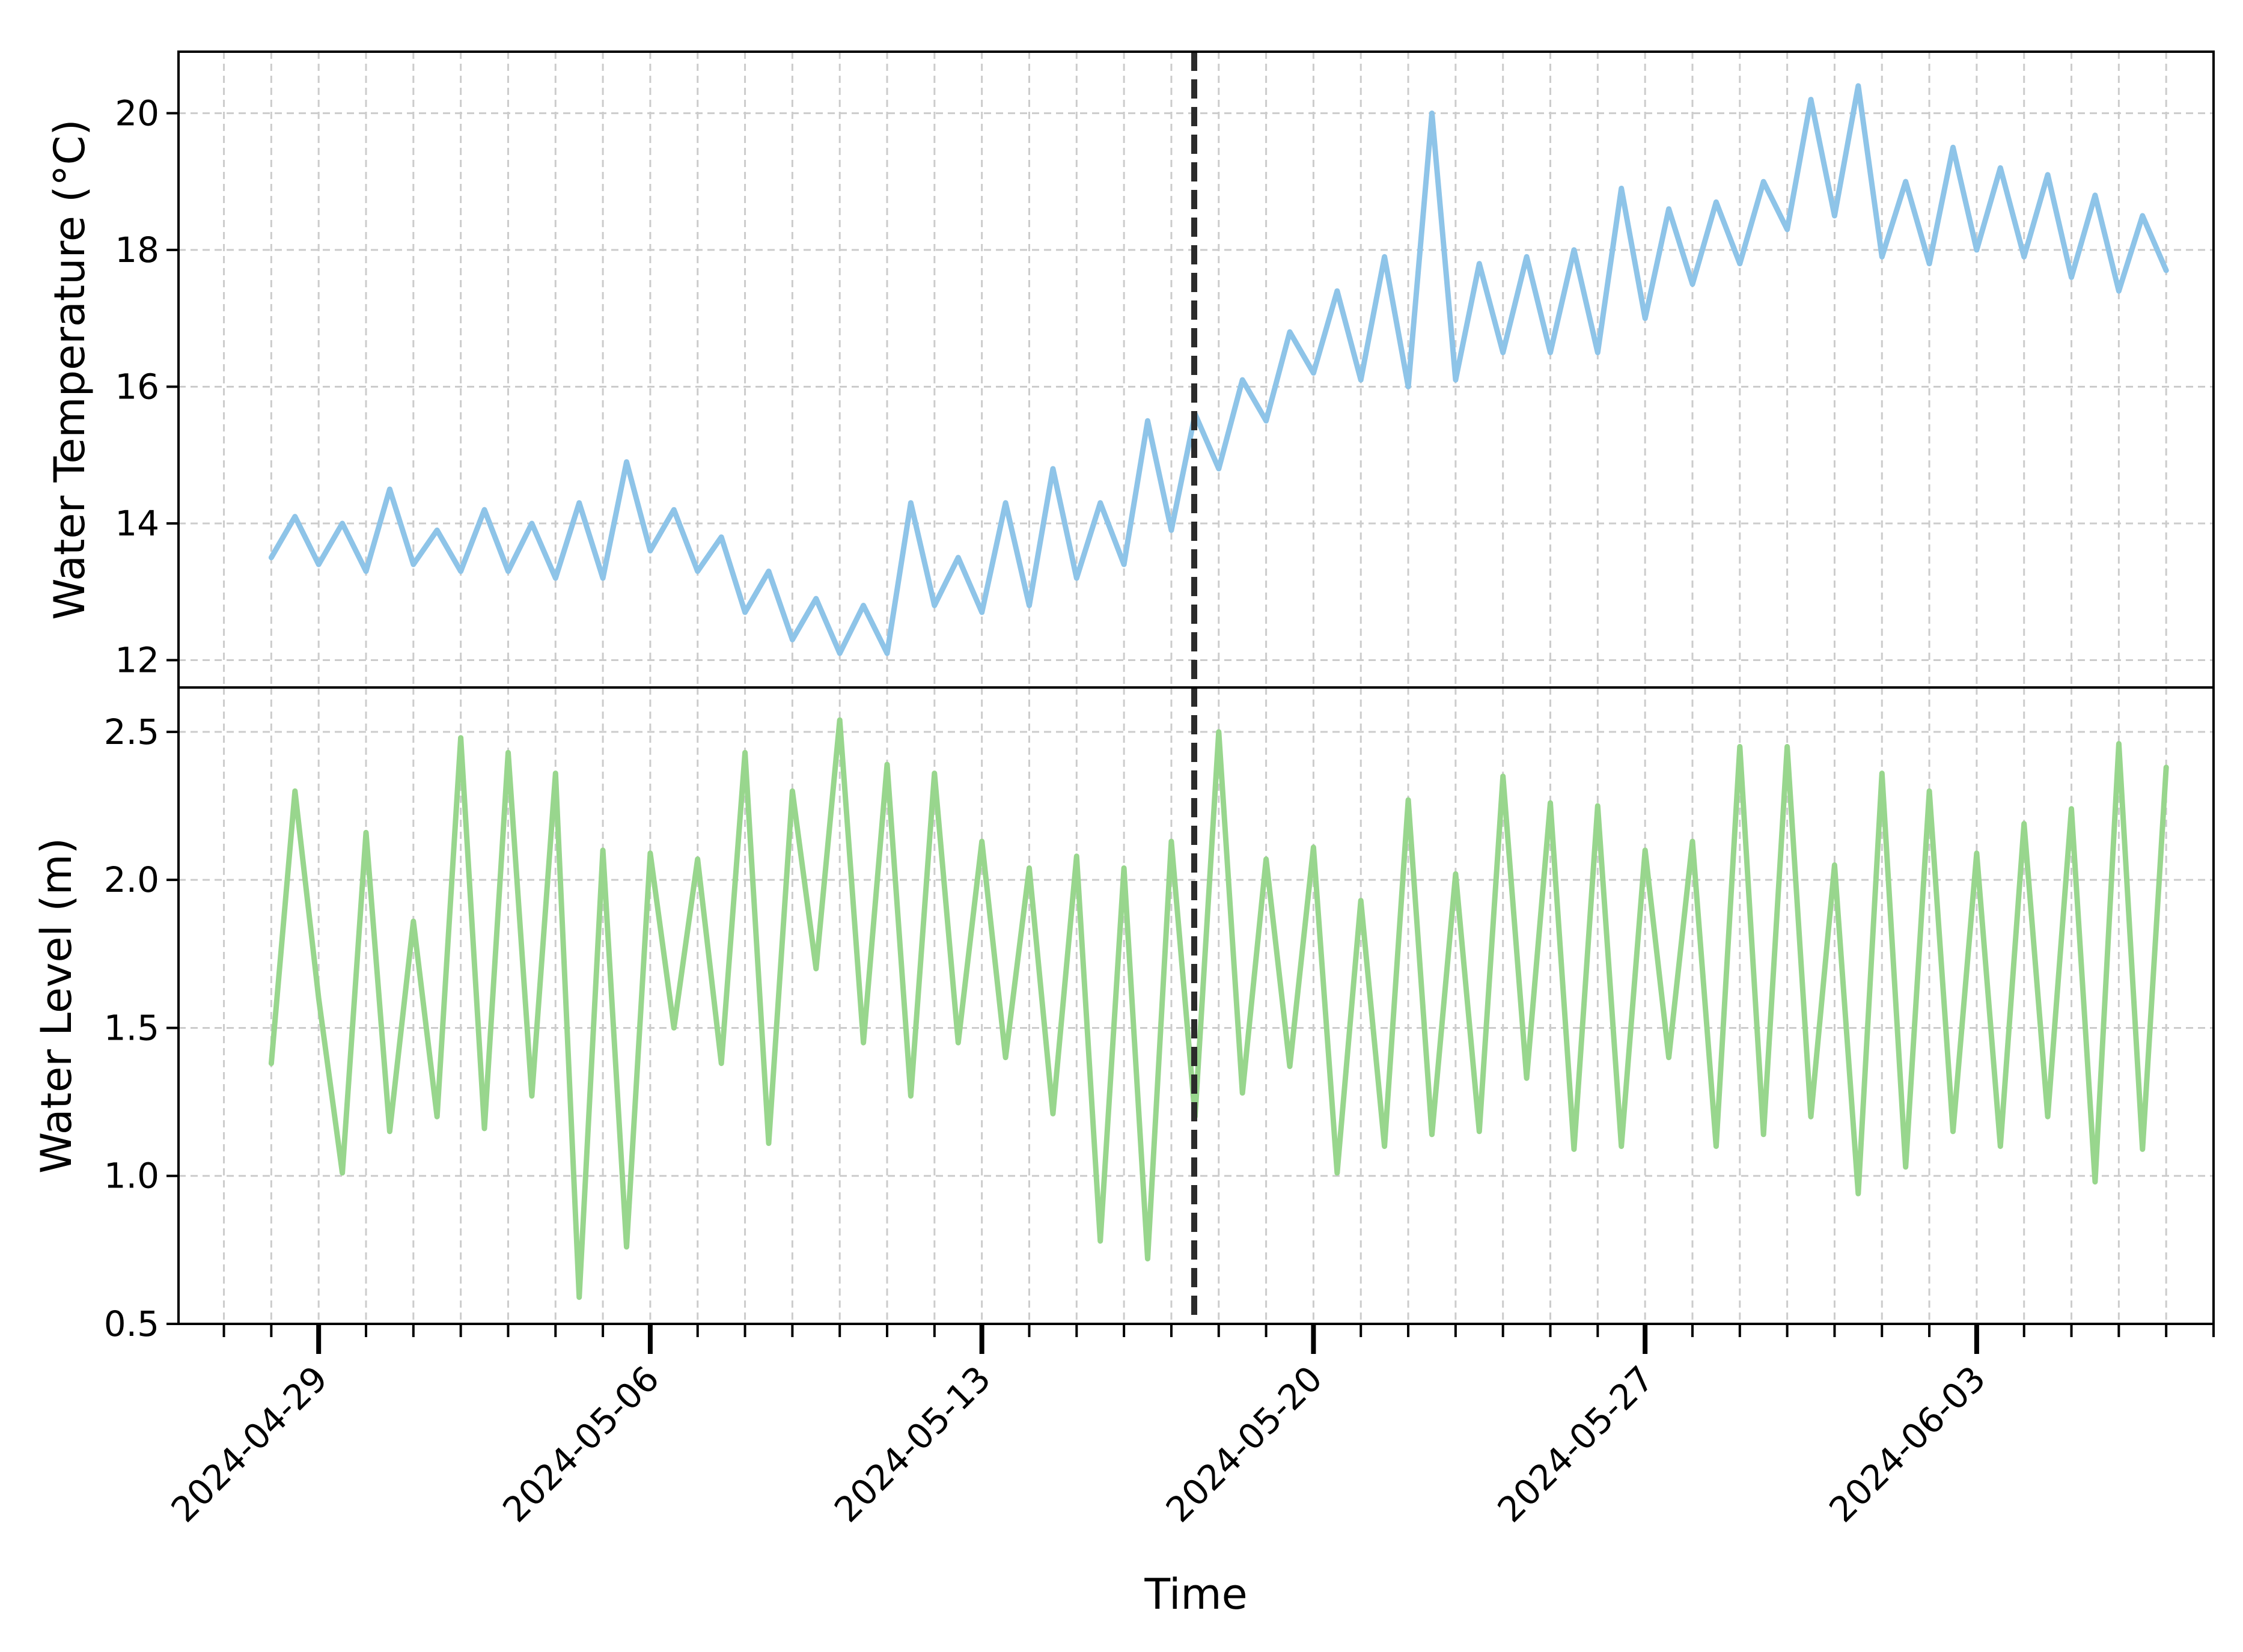 The width and height of the screenshot is (2243, 1652). What do you see at coordinates (131, 1176) in the screenshot?
I see `bottom-y-tick-label: 1.0` at bounding box center [131, 1176].